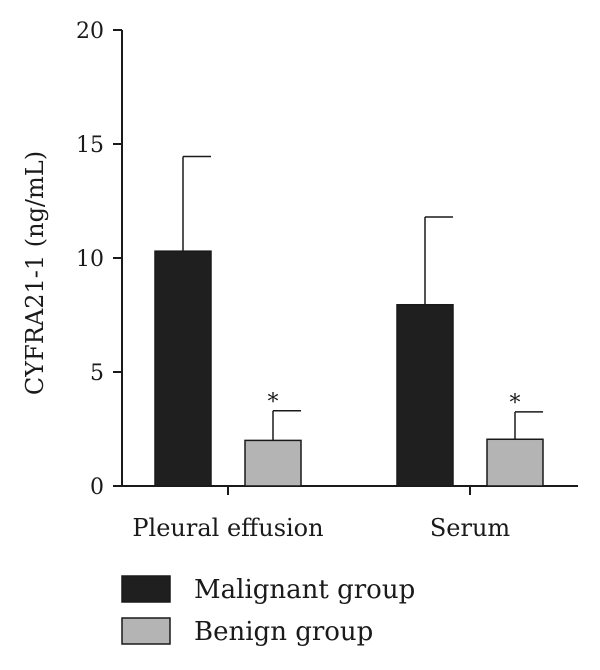 The image size is (600, 670). What do you see at coordinates (304, 590) in the screenshot?
I see `legend-label: Malignant group` at bounding box center [304, 590].